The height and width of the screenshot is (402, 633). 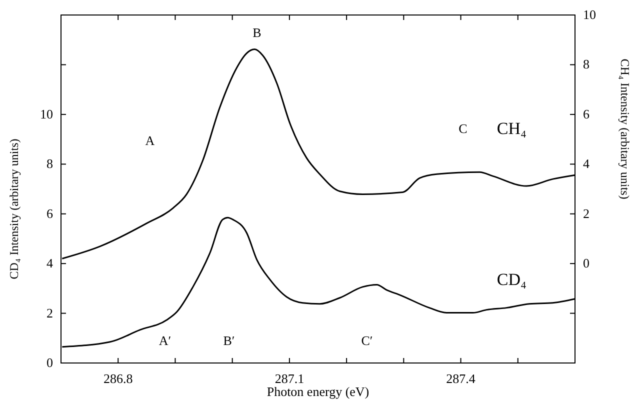 What do you see at coordinates (150, 140) in the screenshot?
I see `annotation: A` at bounding box center [150, 140].